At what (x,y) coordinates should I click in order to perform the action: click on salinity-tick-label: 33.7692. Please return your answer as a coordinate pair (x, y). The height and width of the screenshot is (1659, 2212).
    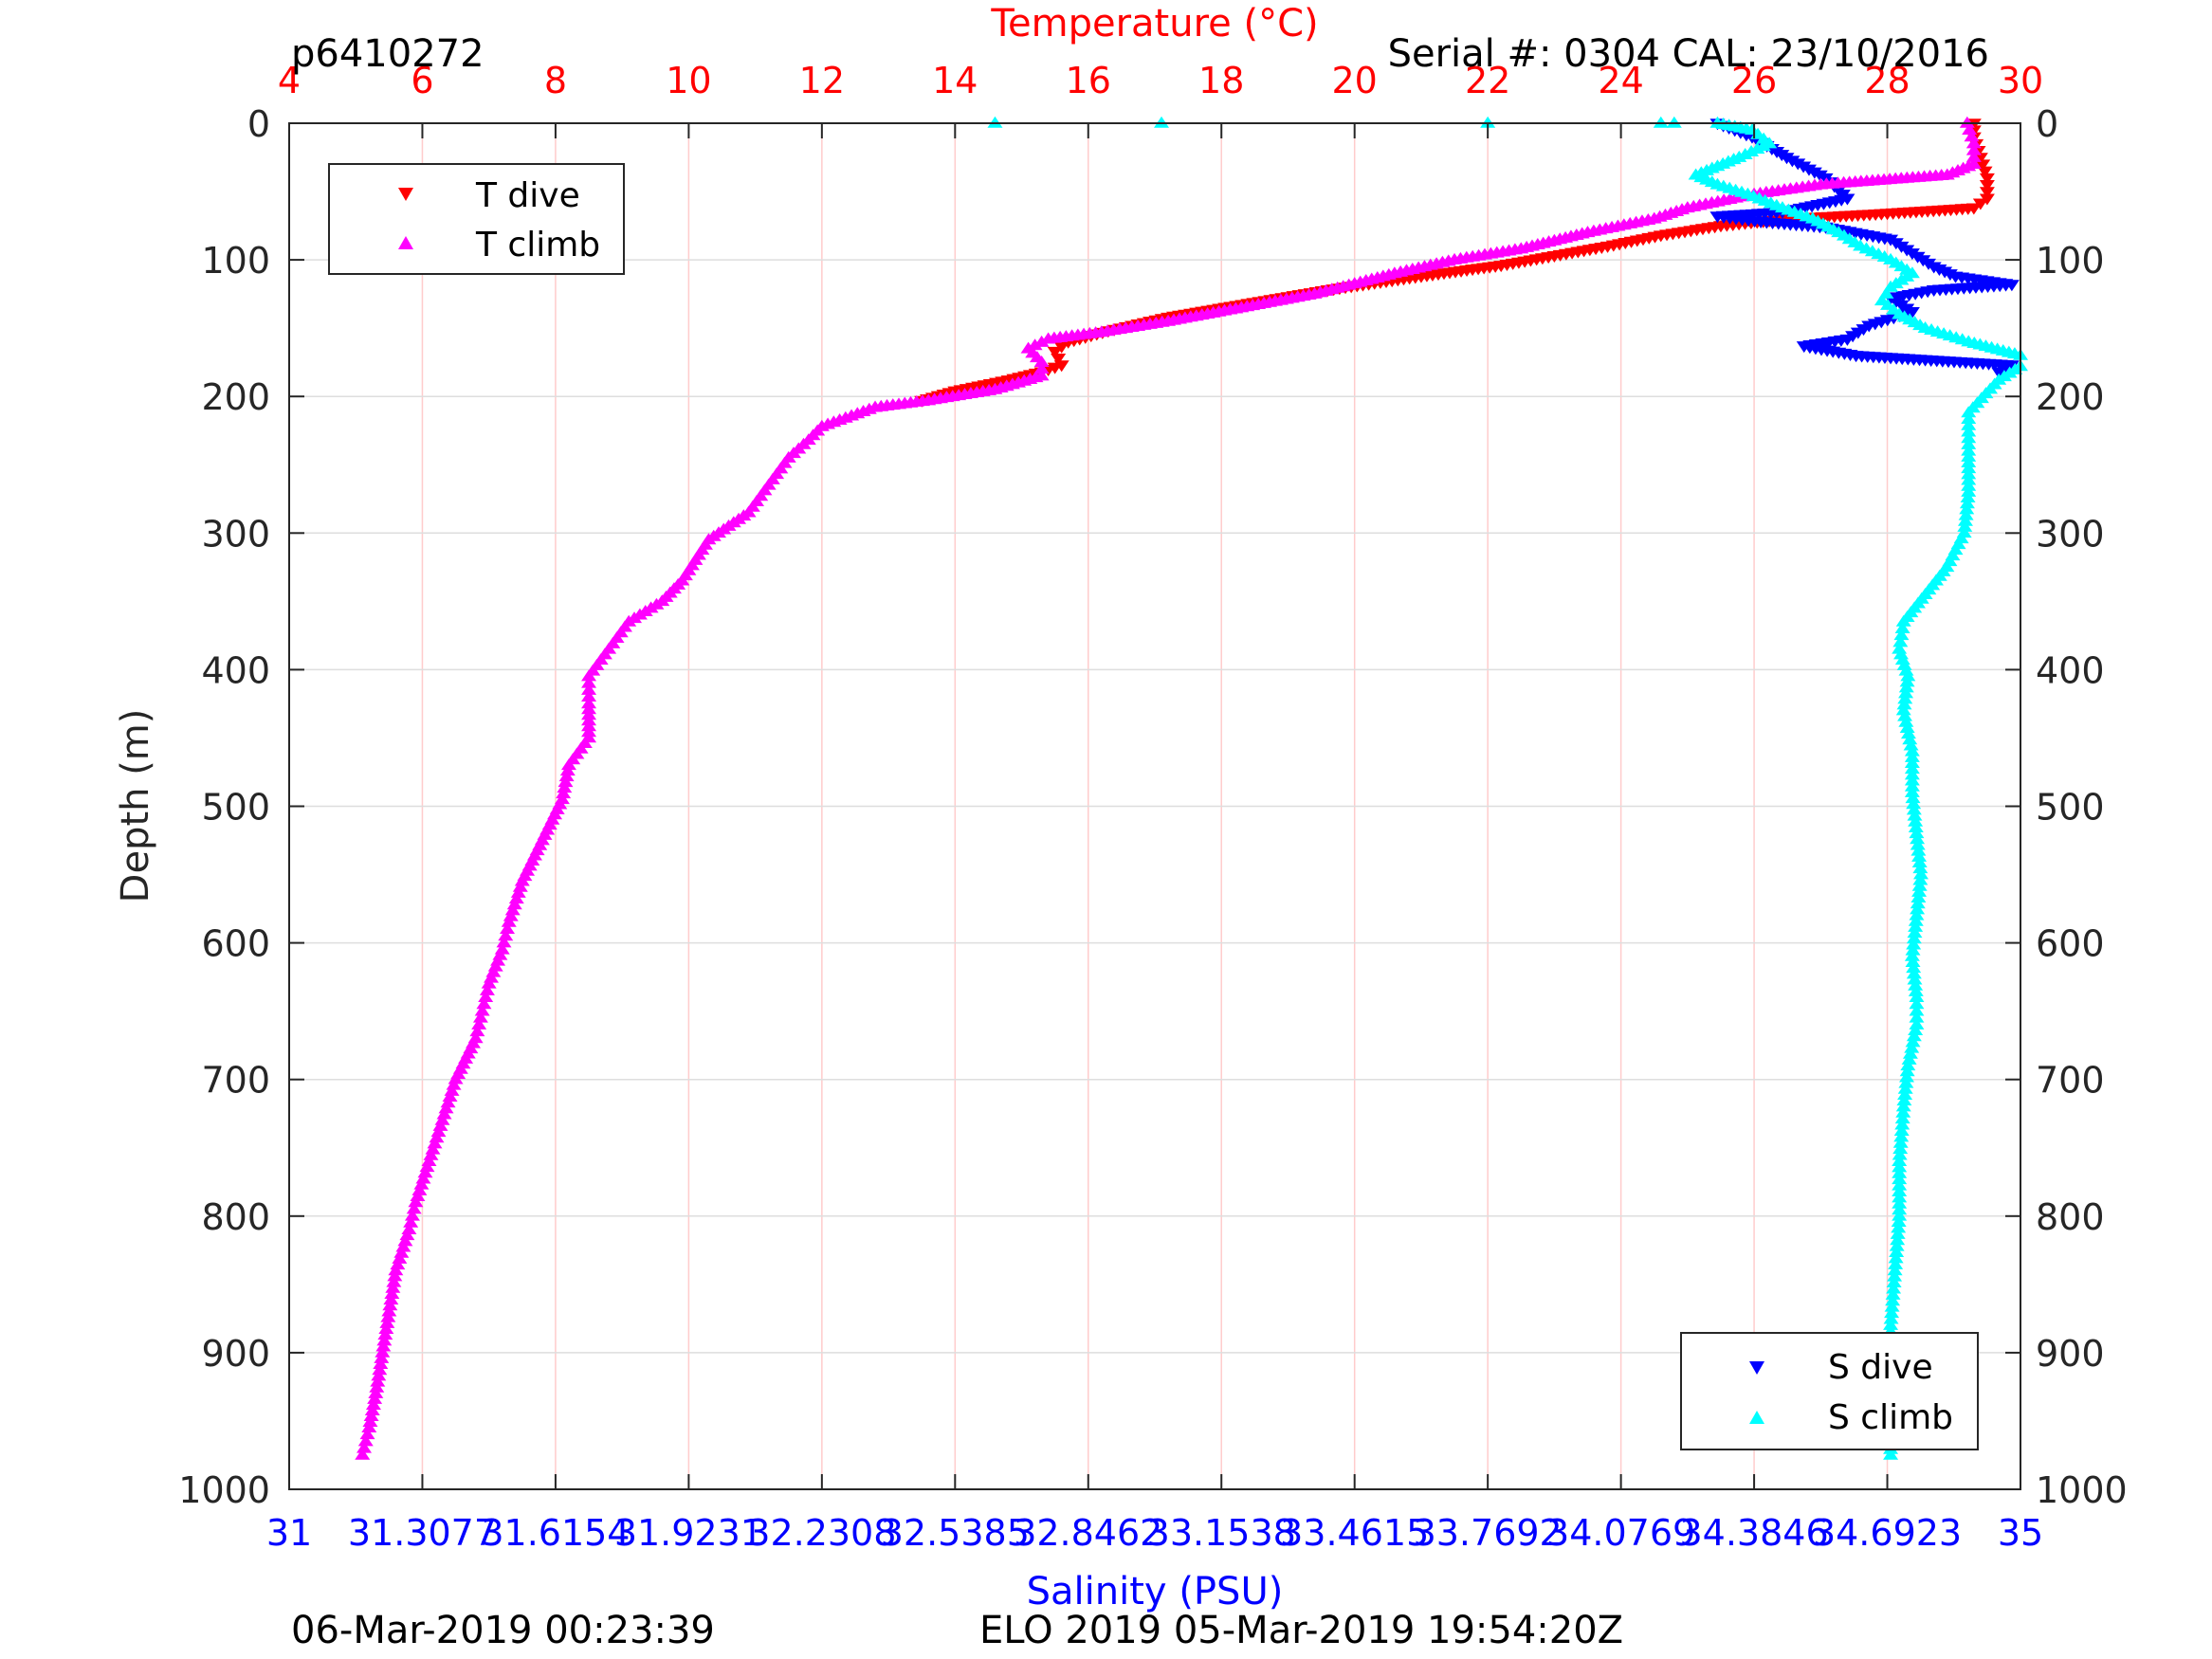
    Looking at the image, I should click on (1488, 1533).